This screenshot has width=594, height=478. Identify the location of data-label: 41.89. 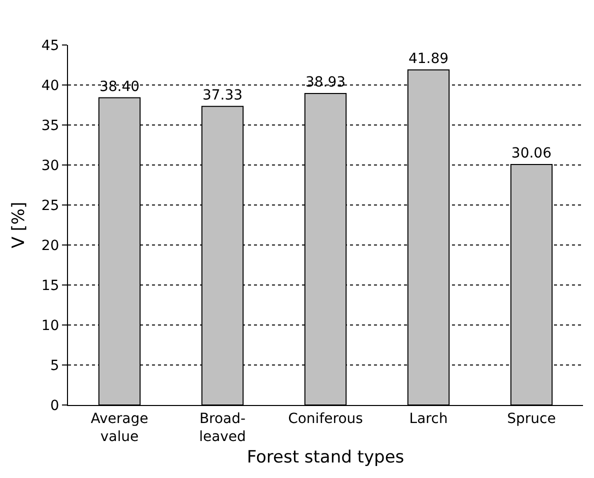
(428, 58).